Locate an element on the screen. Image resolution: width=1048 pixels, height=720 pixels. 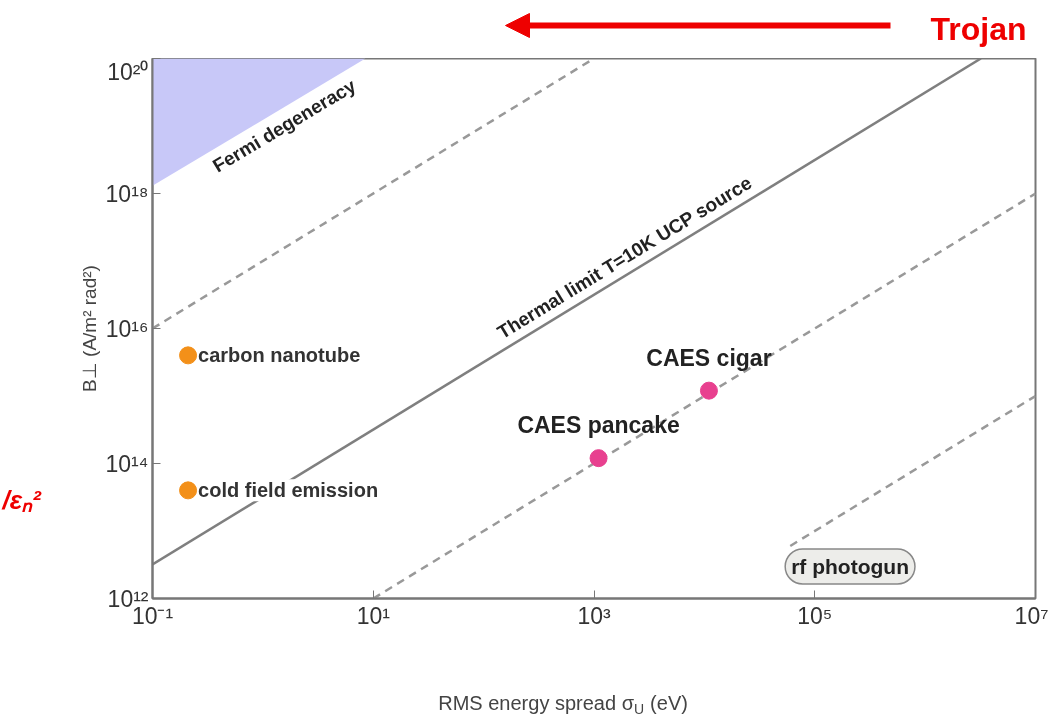
x-tick-label: 10¹ is located at coordinates (373, 615).